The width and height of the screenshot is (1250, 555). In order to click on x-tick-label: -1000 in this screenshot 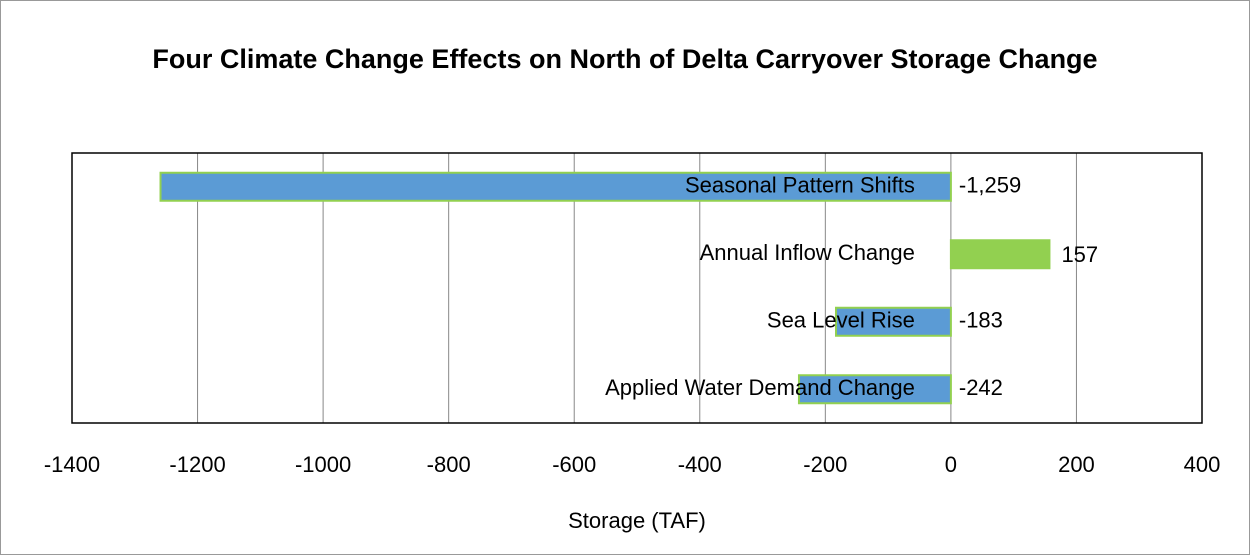, I will do `click(323, 464)`.